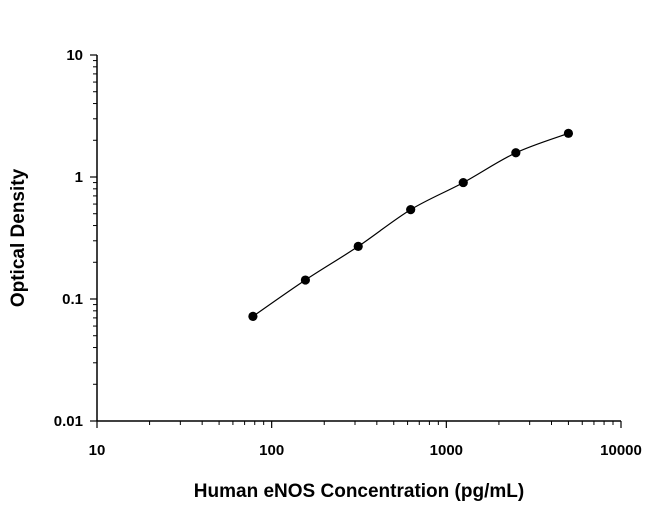  Describe the element at coordinates (271, 450) in the screenshot. I see `x-tick-label: 100` at that location.